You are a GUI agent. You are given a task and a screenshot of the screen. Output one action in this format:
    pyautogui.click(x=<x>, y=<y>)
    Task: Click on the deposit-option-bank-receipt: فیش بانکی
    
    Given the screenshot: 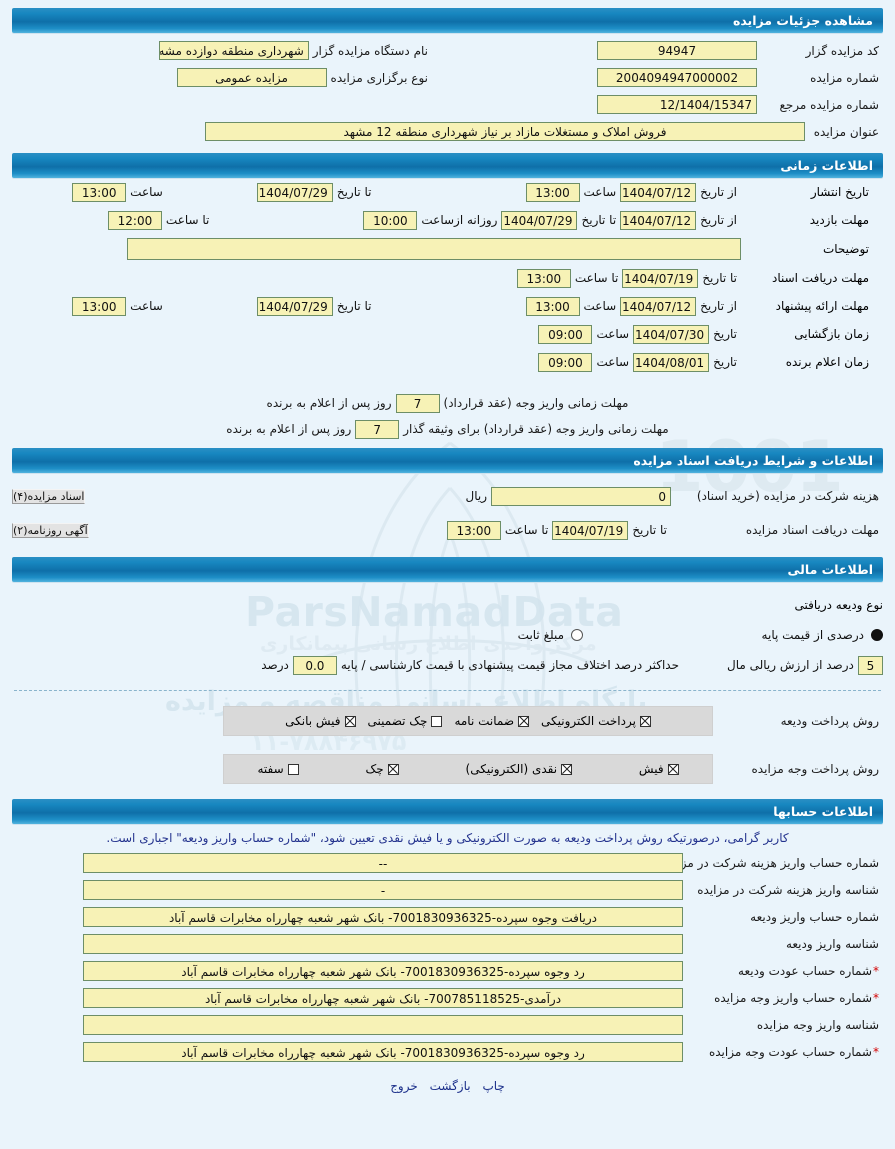 What is the action you would take?
    pyautogui.click(x=320, y=721)
    